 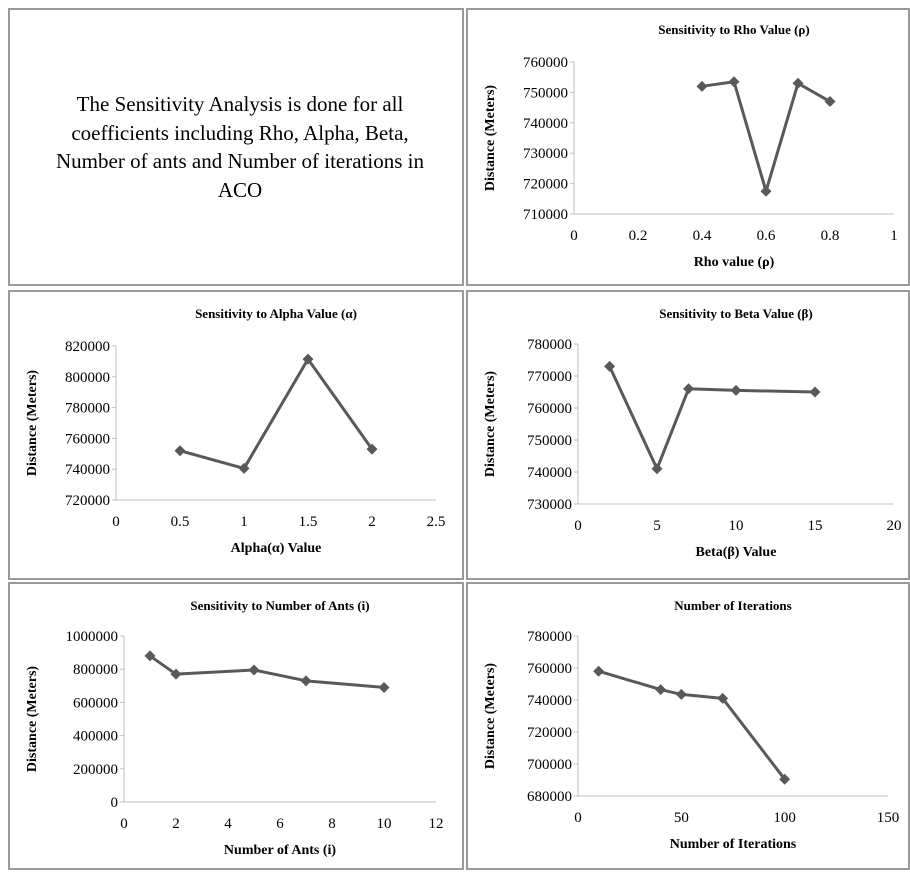 What do you see at coordinates (735, 313) in the screenshot?
I see `chart-title: Sensitivity to Beta Value (β)` at bounding box center [735, 313].